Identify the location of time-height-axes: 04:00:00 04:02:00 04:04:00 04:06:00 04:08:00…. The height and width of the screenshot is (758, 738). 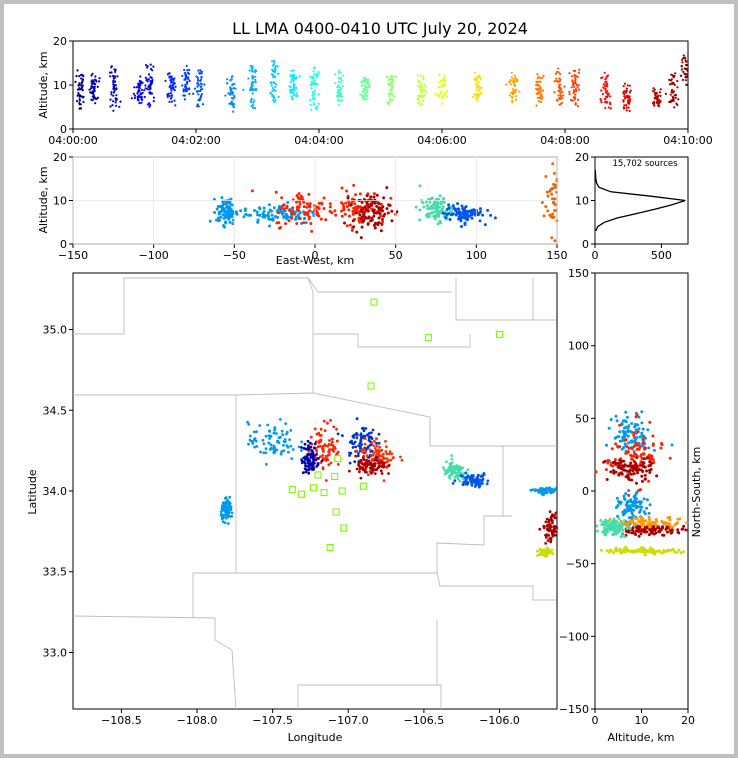
(380, 91).